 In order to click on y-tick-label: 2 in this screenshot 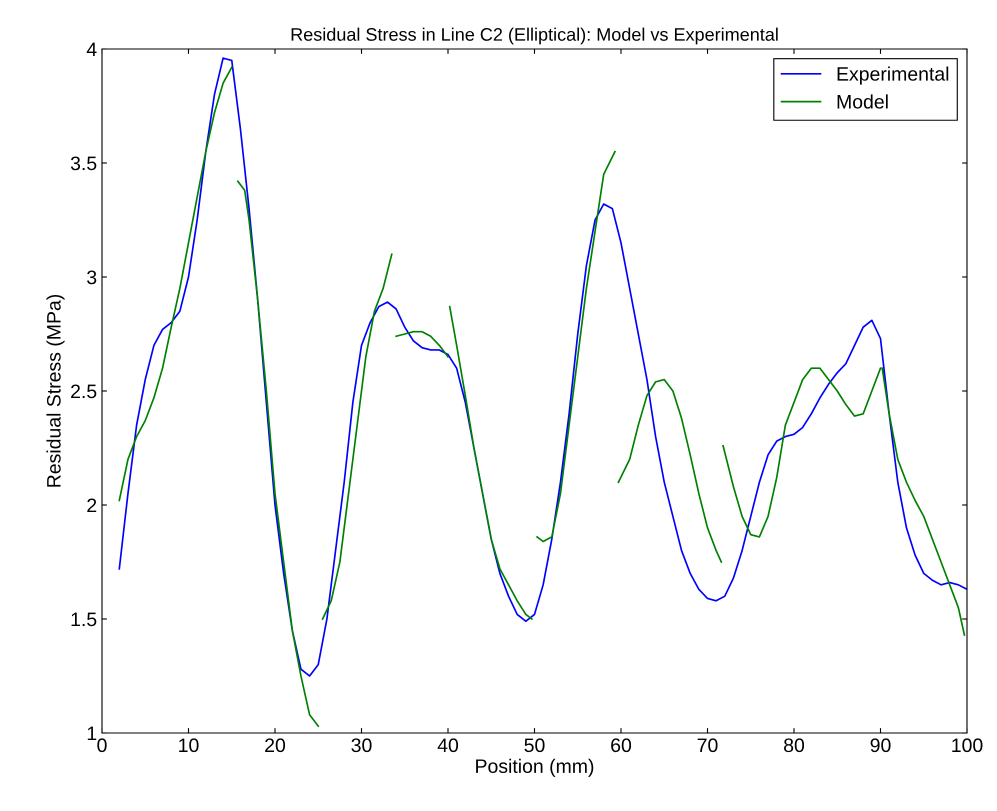, I will do `click(91, 505)`.